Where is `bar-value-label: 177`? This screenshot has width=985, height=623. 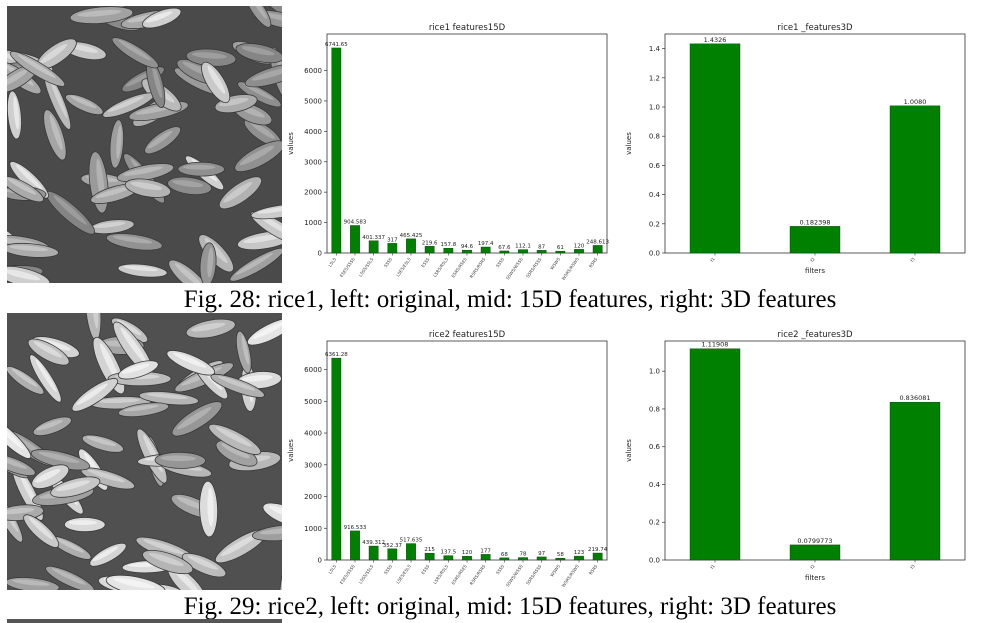
bar-value-label: 177 is located at coordinates (485, 551).